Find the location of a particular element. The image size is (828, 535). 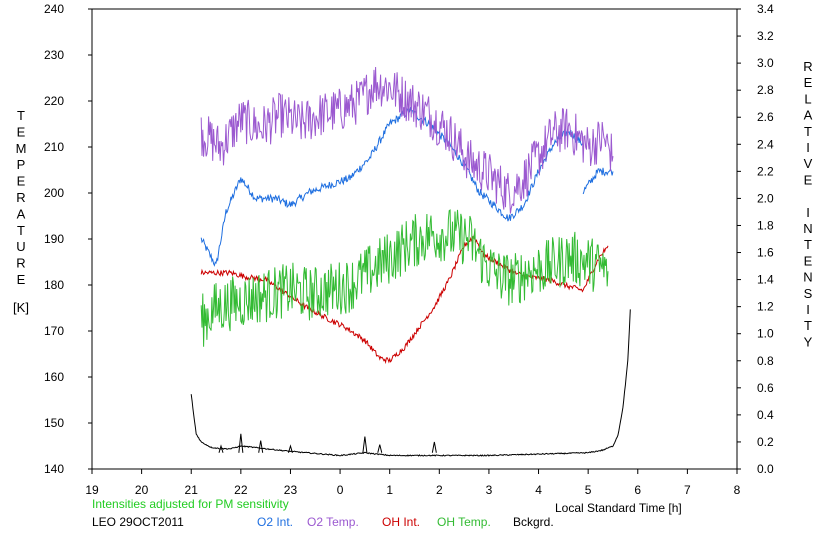

legend-entry-o2-temp: O2 Temp. is located at coordinates (333, 522).